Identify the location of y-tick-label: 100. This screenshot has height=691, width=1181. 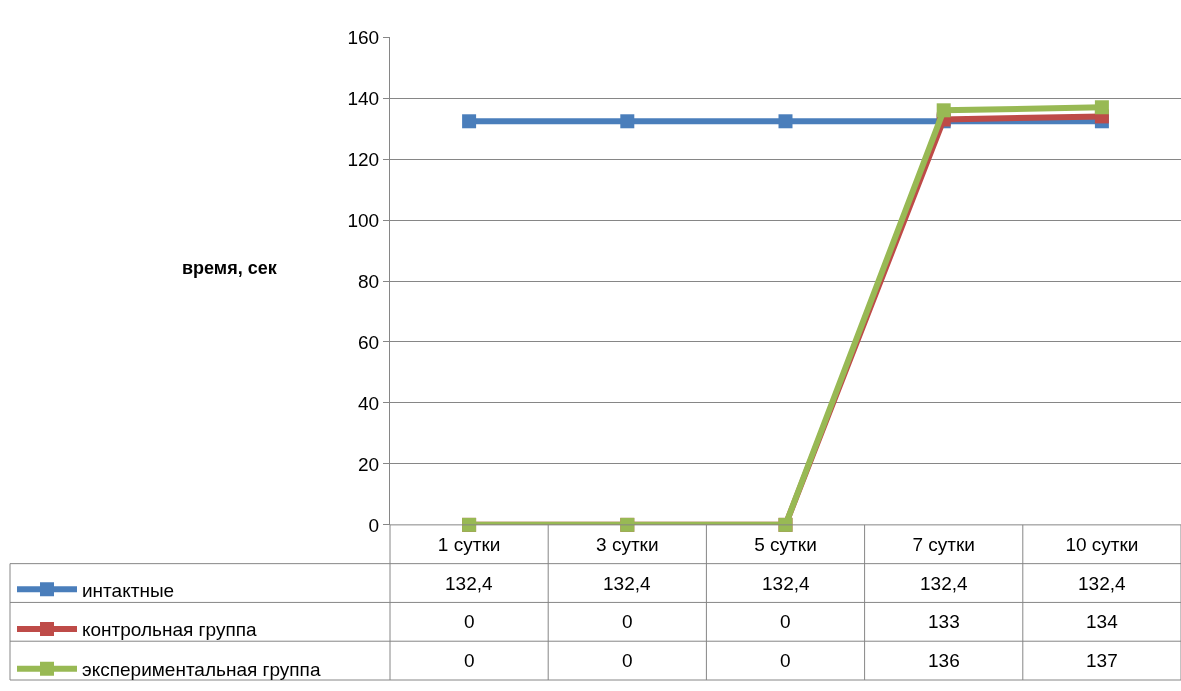
(363, 220).